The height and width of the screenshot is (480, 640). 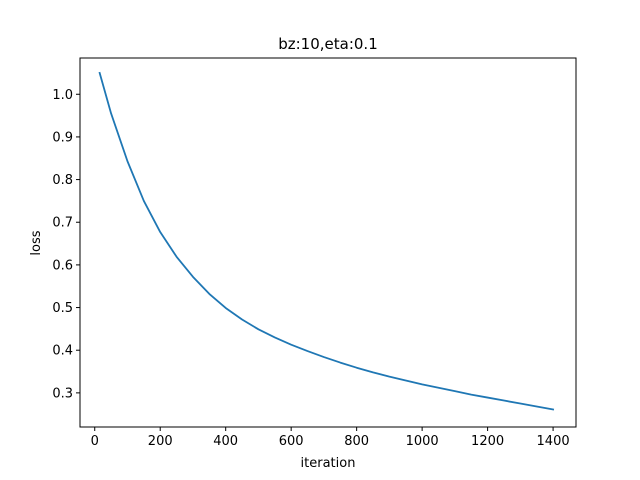 What do you see at coordinates (160, 441) in the screenshot?
I see `x-tick-label: 200` at bounding box center [160, 441].